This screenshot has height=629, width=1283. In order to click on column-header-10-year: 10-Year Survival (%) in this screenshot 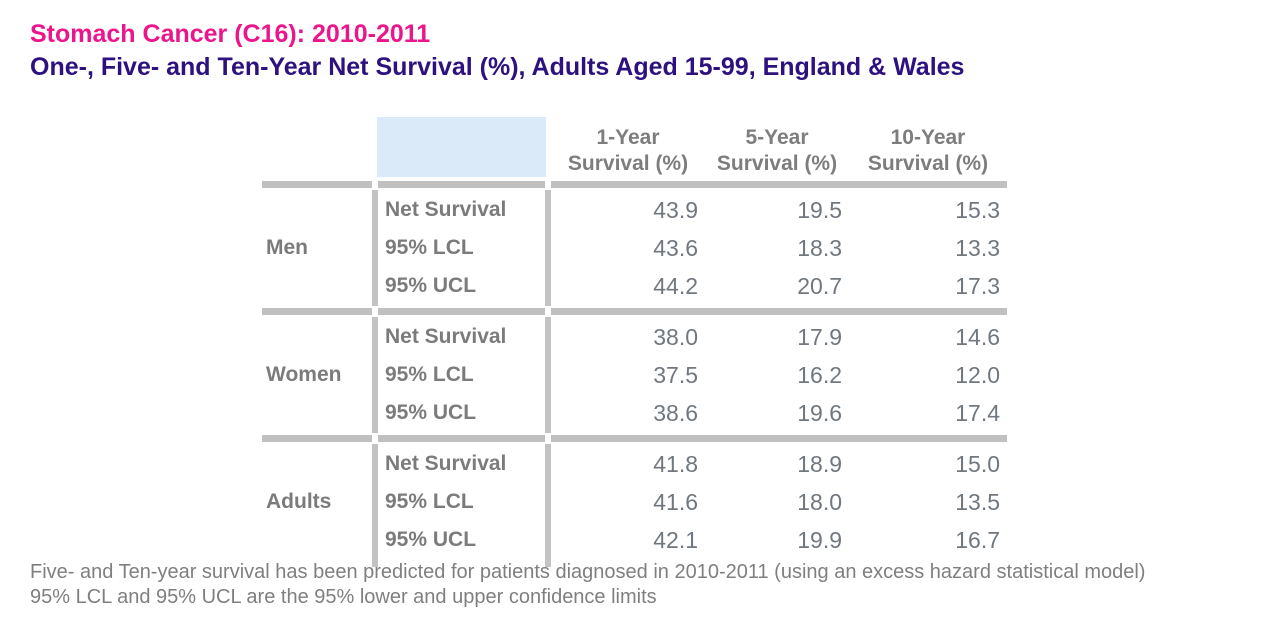, I will do `click(928, 153)`.